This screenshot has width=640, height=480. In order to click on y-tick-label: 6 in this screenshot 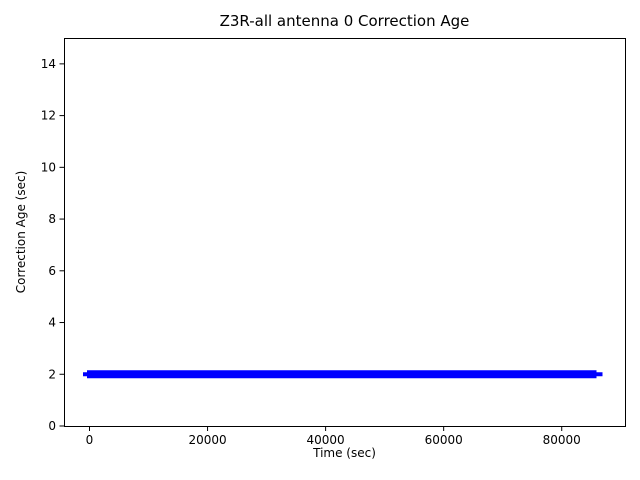, I will do `click(52, 271)`.